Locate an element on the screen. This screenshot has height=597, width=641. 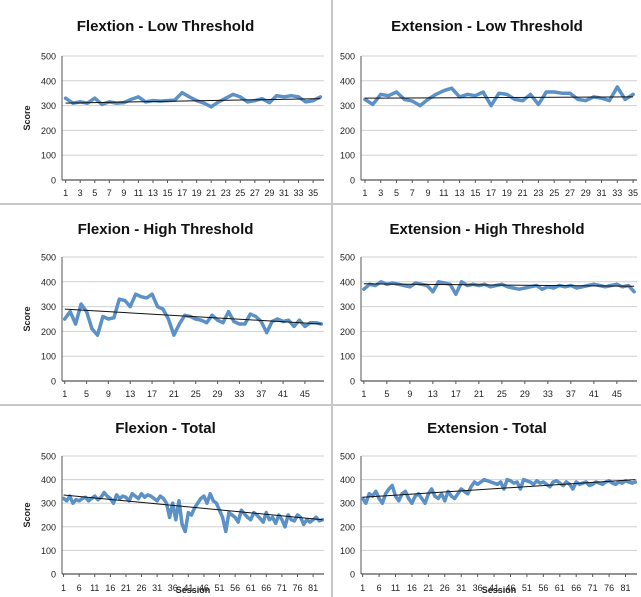
vertical-divider is located at coordinates (332, 298).